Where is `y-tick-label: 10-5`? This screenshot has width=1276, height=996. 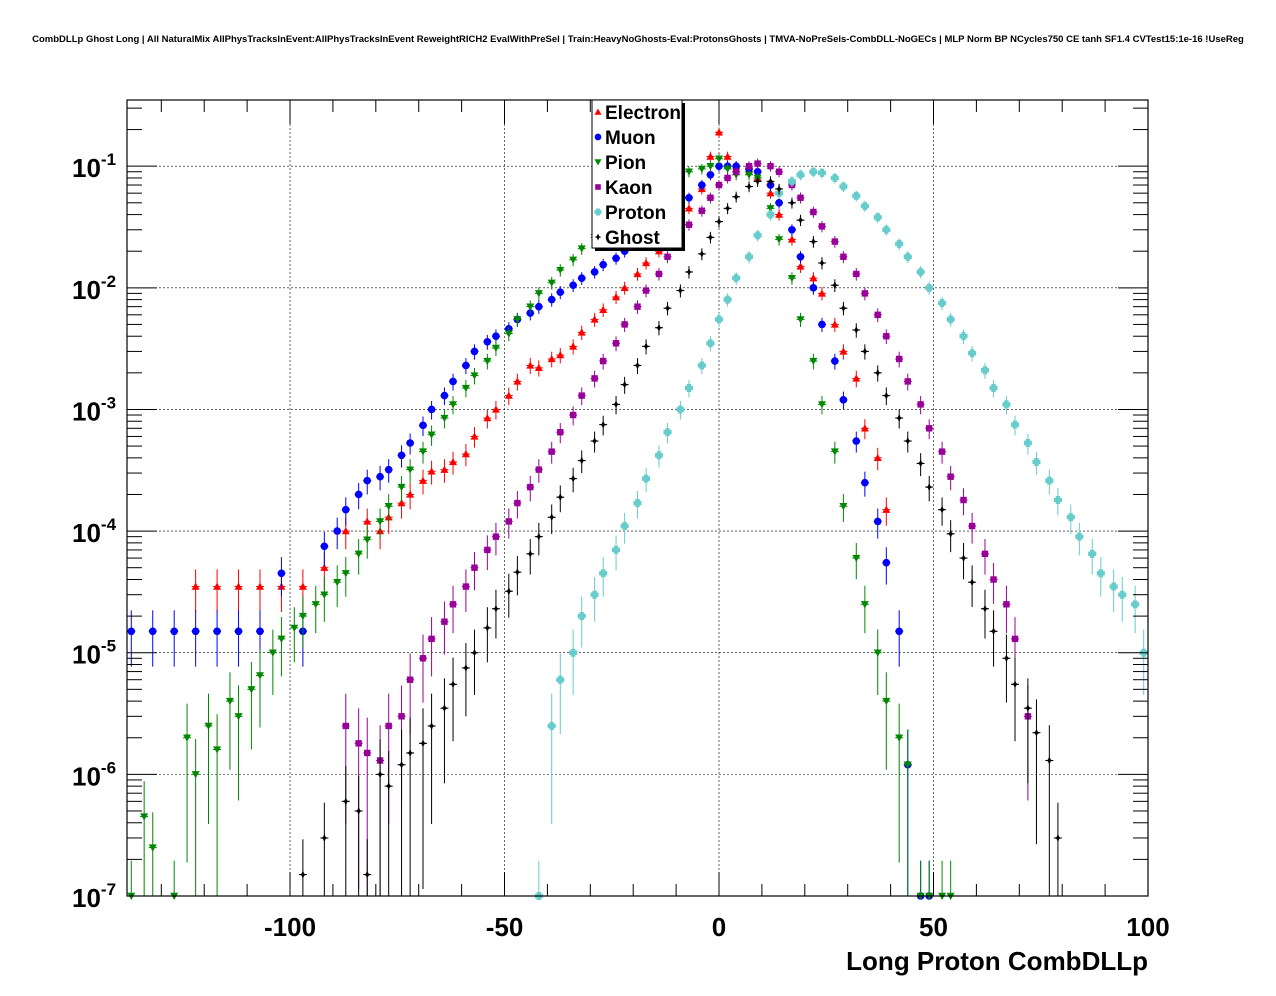
y-tick-label: 10-5 is located at coordinates (94, 653).